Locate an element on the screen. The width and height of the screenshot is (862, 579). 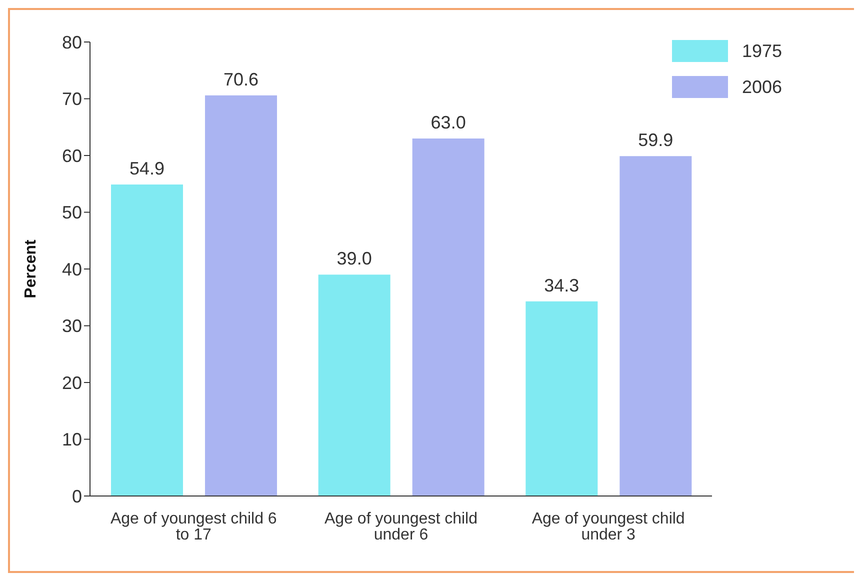
x-tick-label: Age of youngest child under 6 is located at coordinates (401, 527).